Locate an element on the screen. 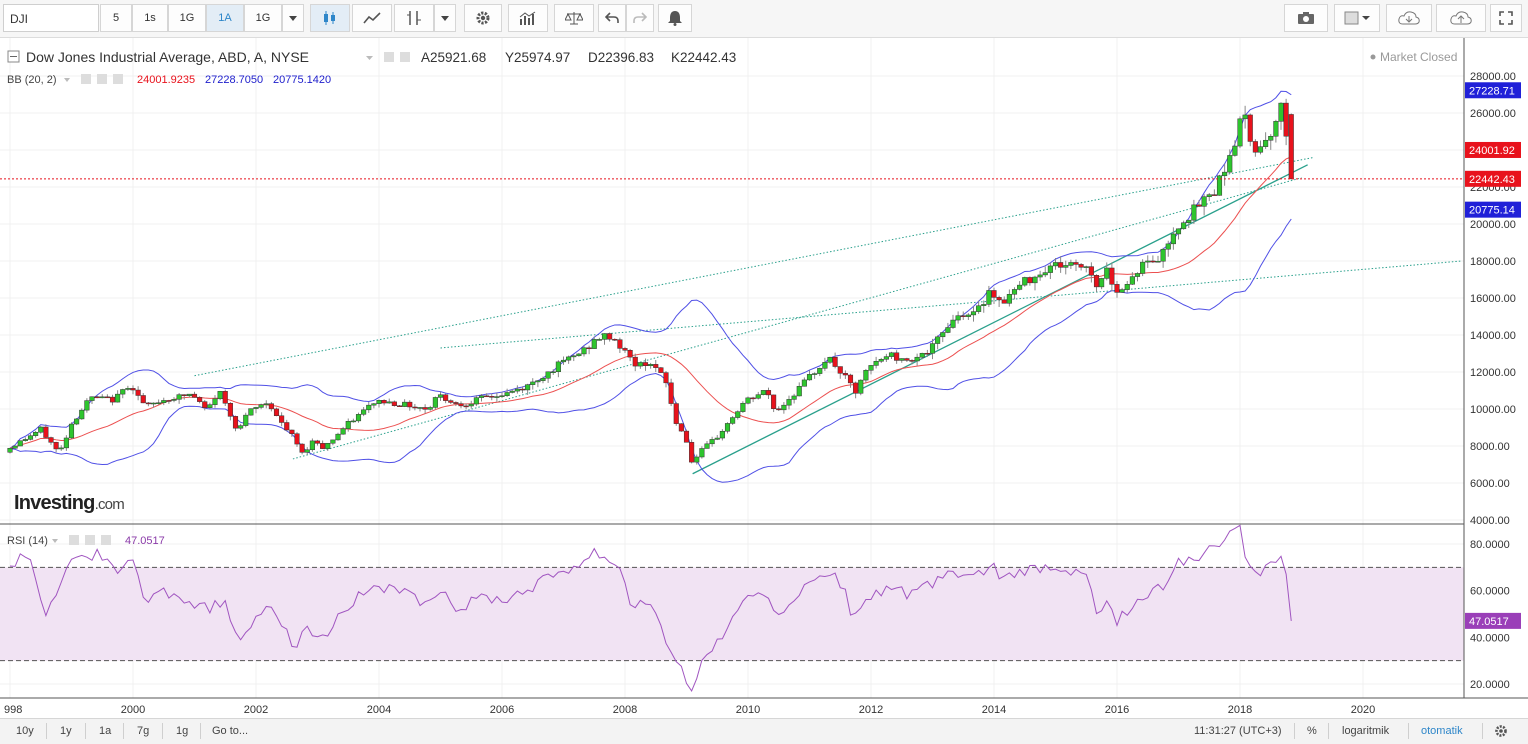  dropdown-icon is located at coordinates (445, 18).